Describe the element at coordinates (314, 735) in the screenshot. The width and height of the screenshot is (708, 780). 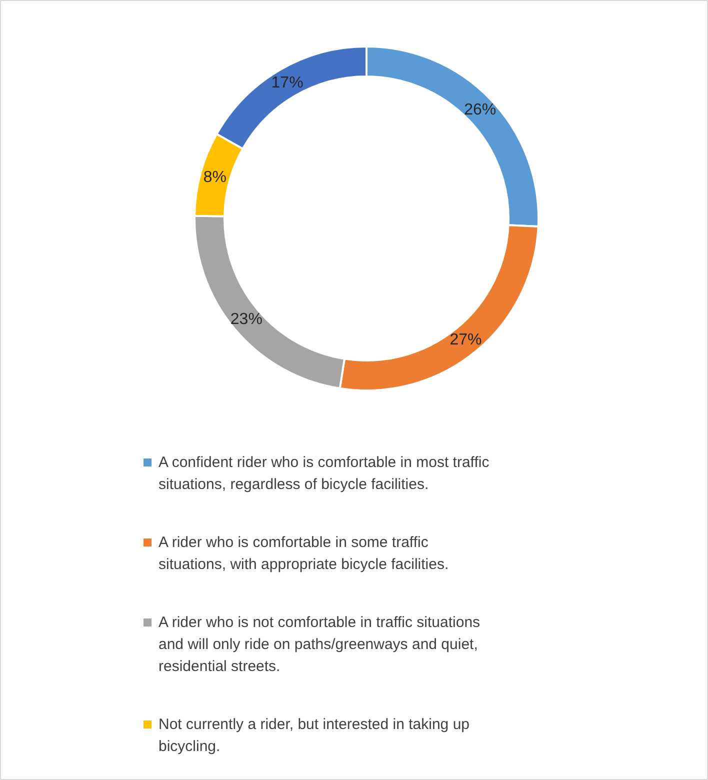
I see `legend-label: Not currently a rider, but interested in taking up bicycling.` at that location.